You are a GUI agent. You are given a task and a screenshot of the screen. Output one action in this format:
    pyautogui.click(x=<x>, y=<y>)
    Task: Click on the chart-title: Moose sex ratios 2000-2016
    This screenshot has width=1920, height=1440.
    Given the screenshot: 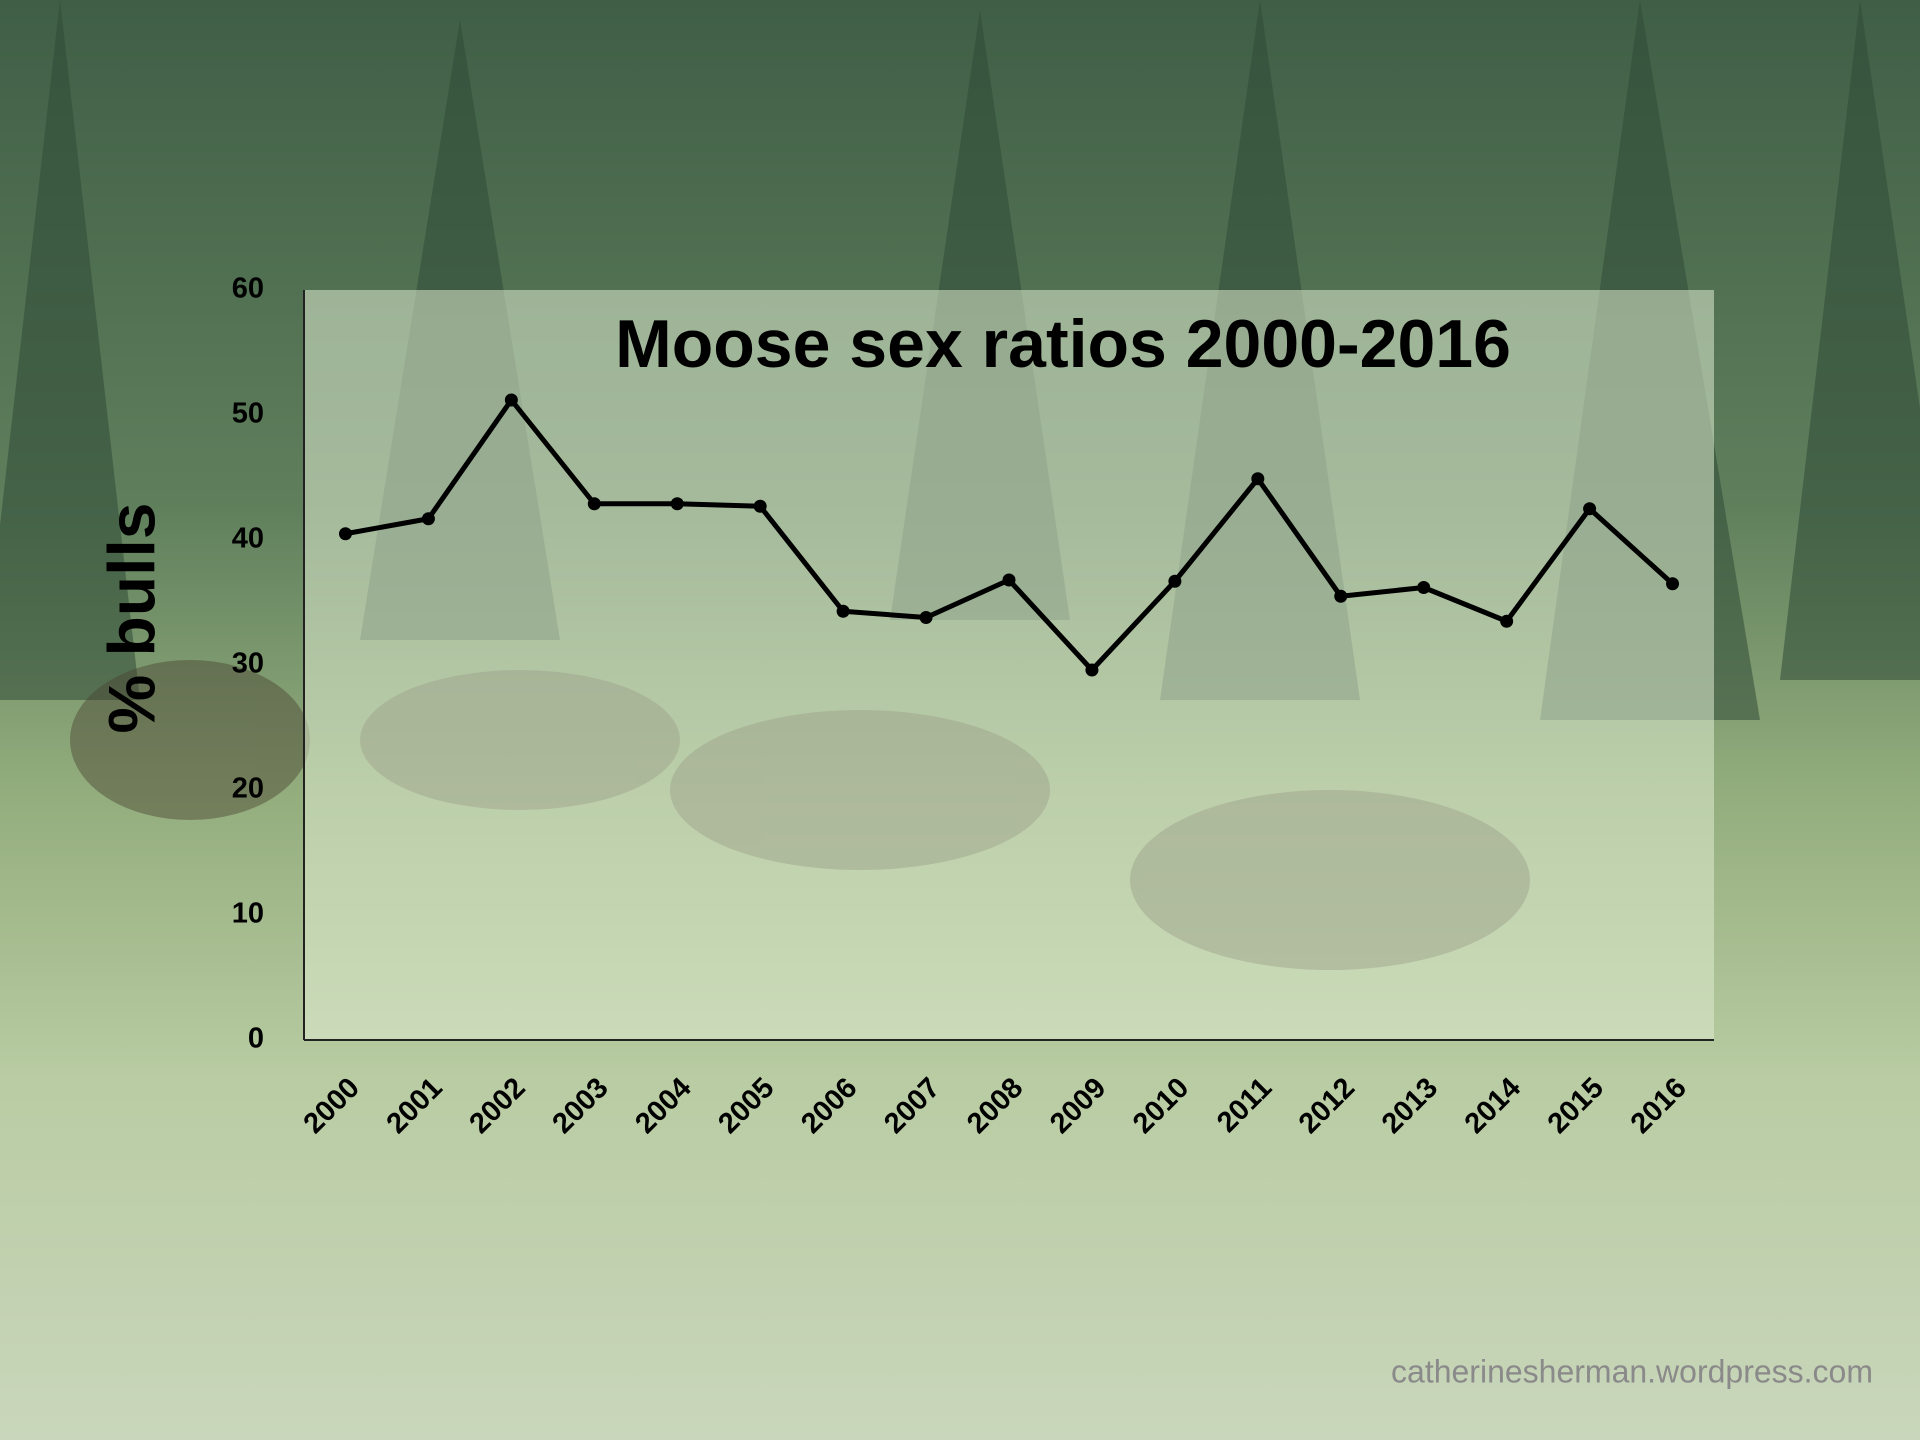 What is the action you would take?
    pyautogui.click(x=1063, y=344)
    